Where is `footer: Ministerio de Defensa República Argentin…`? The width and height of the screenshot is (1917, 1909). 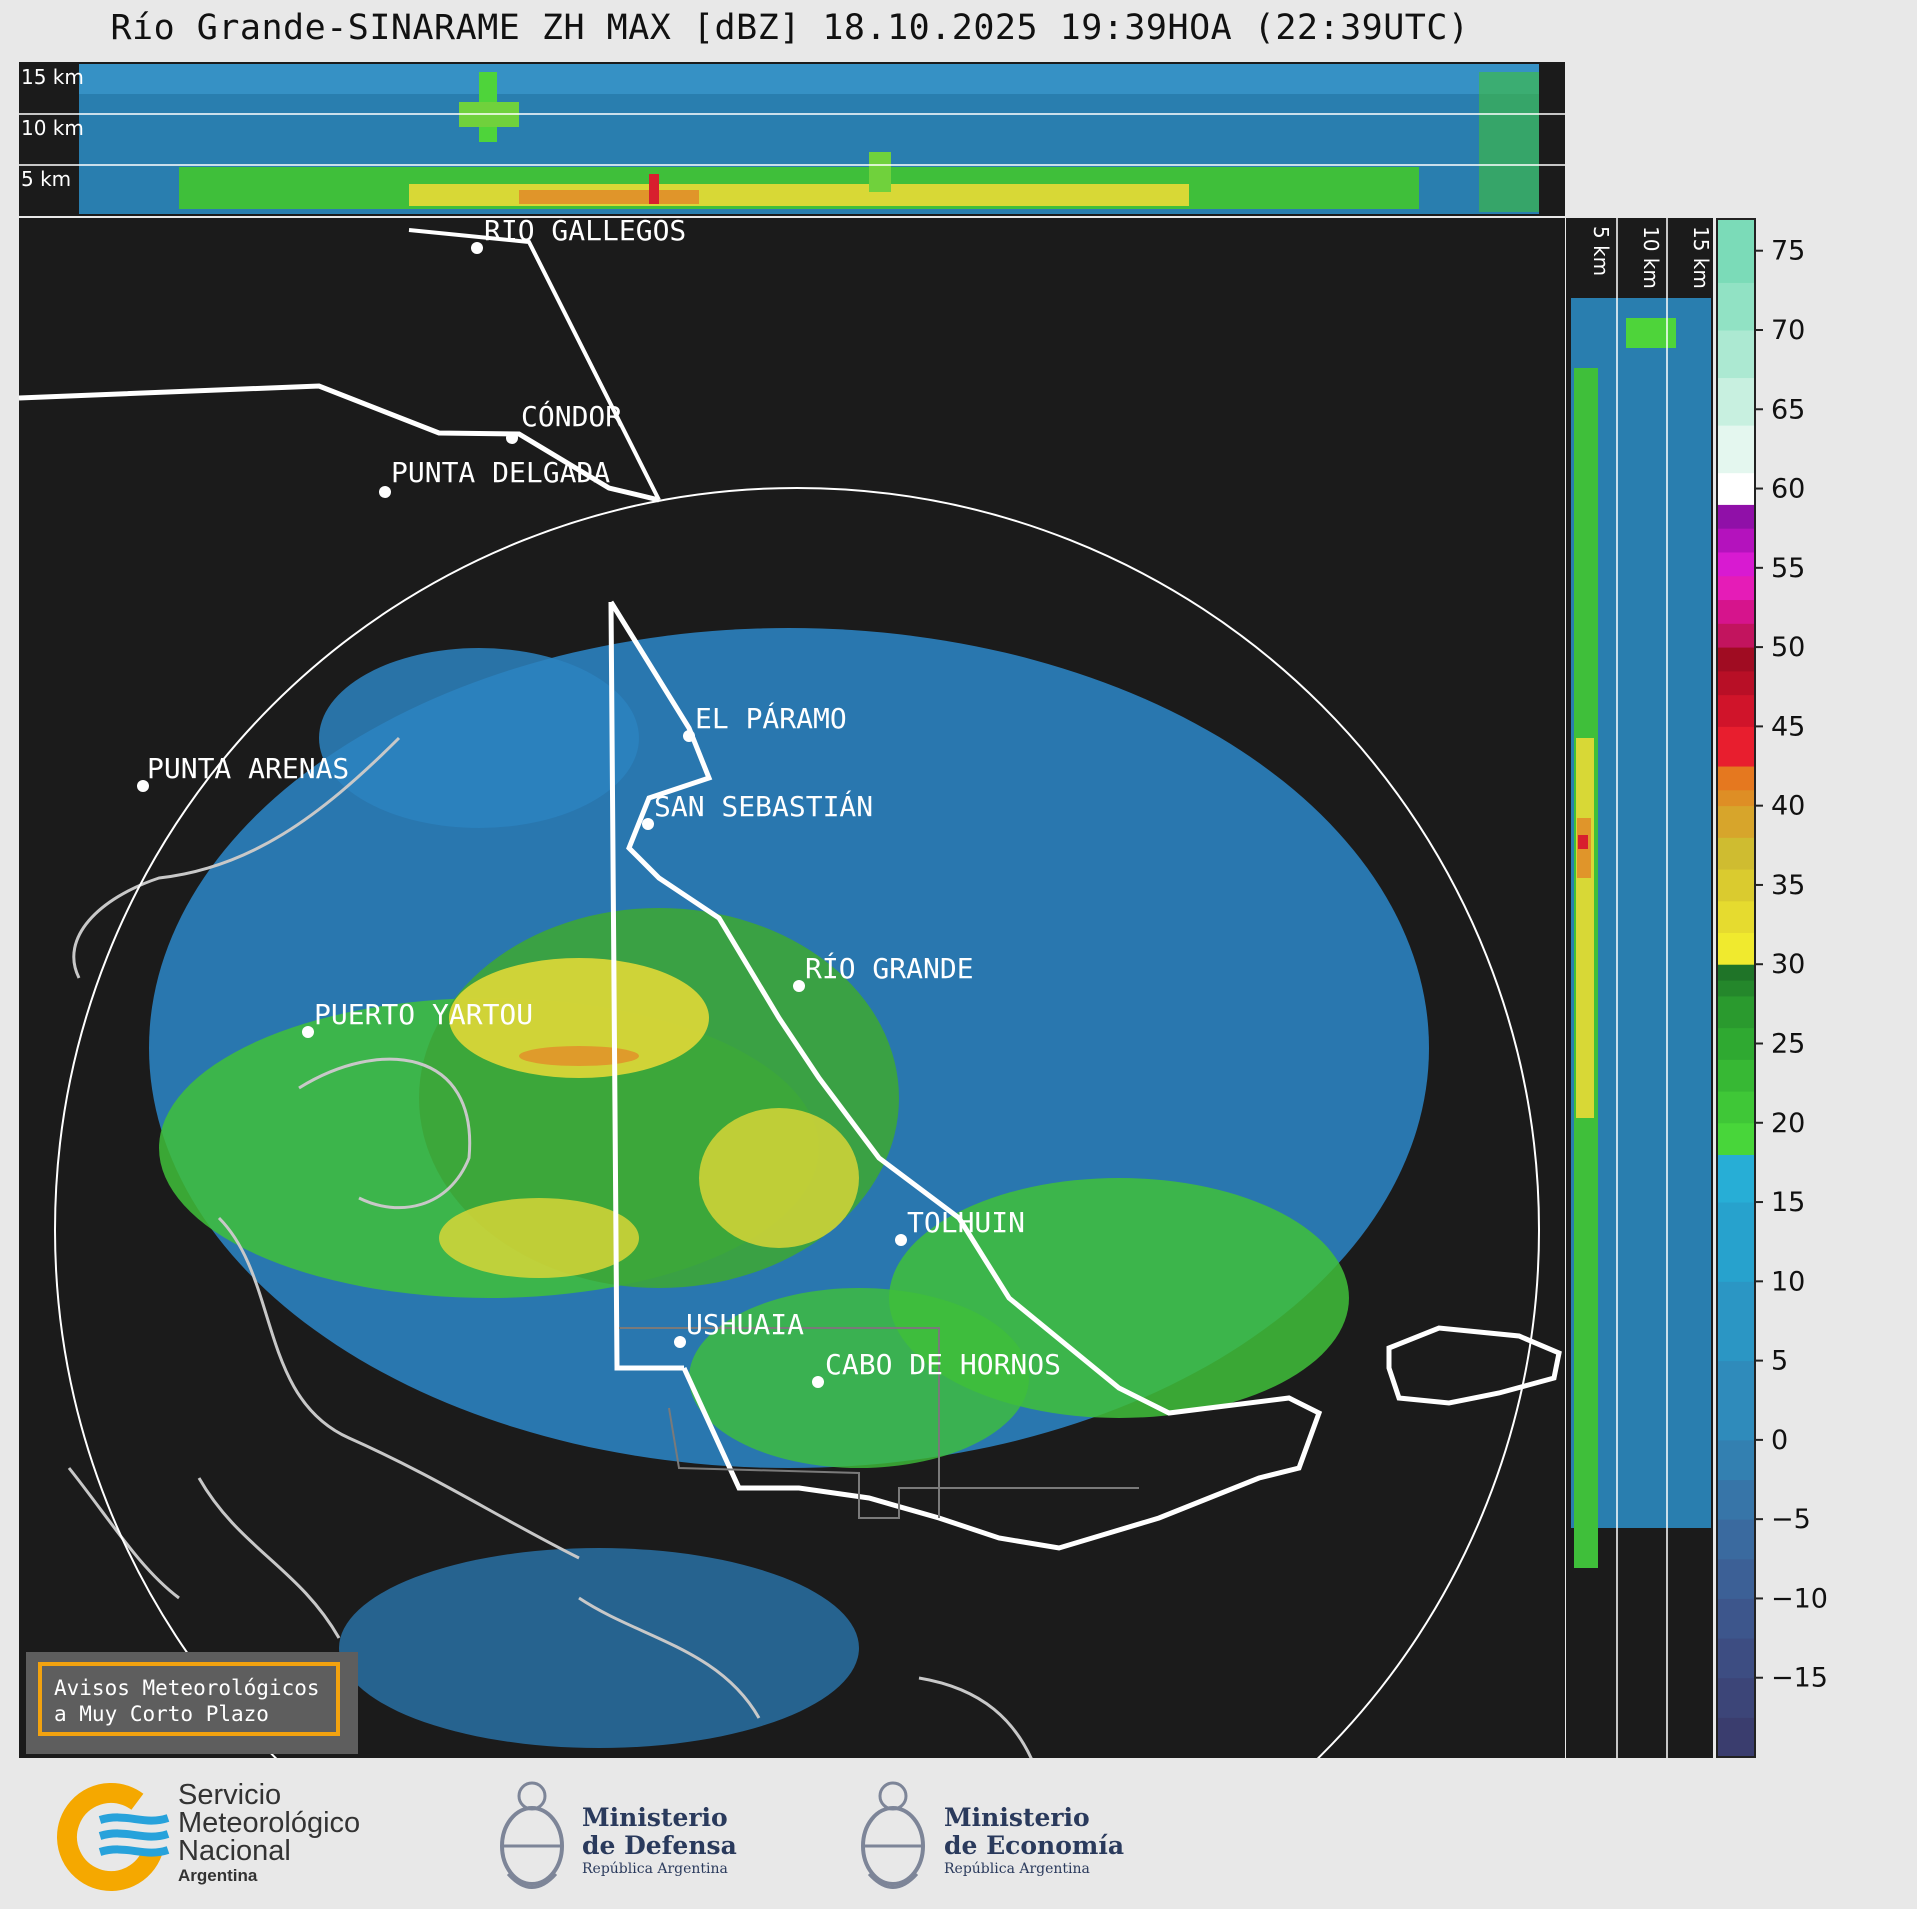
footer: Ministerio de Defensa República Argentin… is located at coordinates (958, 1834).